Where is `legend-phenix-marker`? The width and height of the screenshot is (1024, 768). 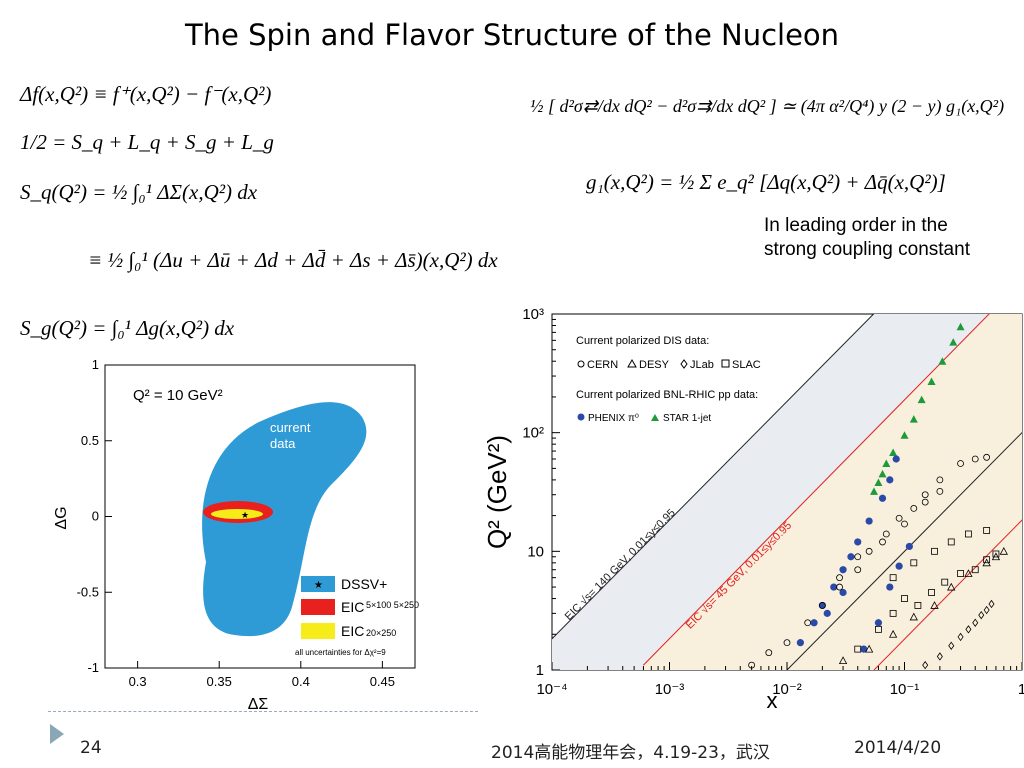
legend-phenix-marker is located at coordinates (581, 417).